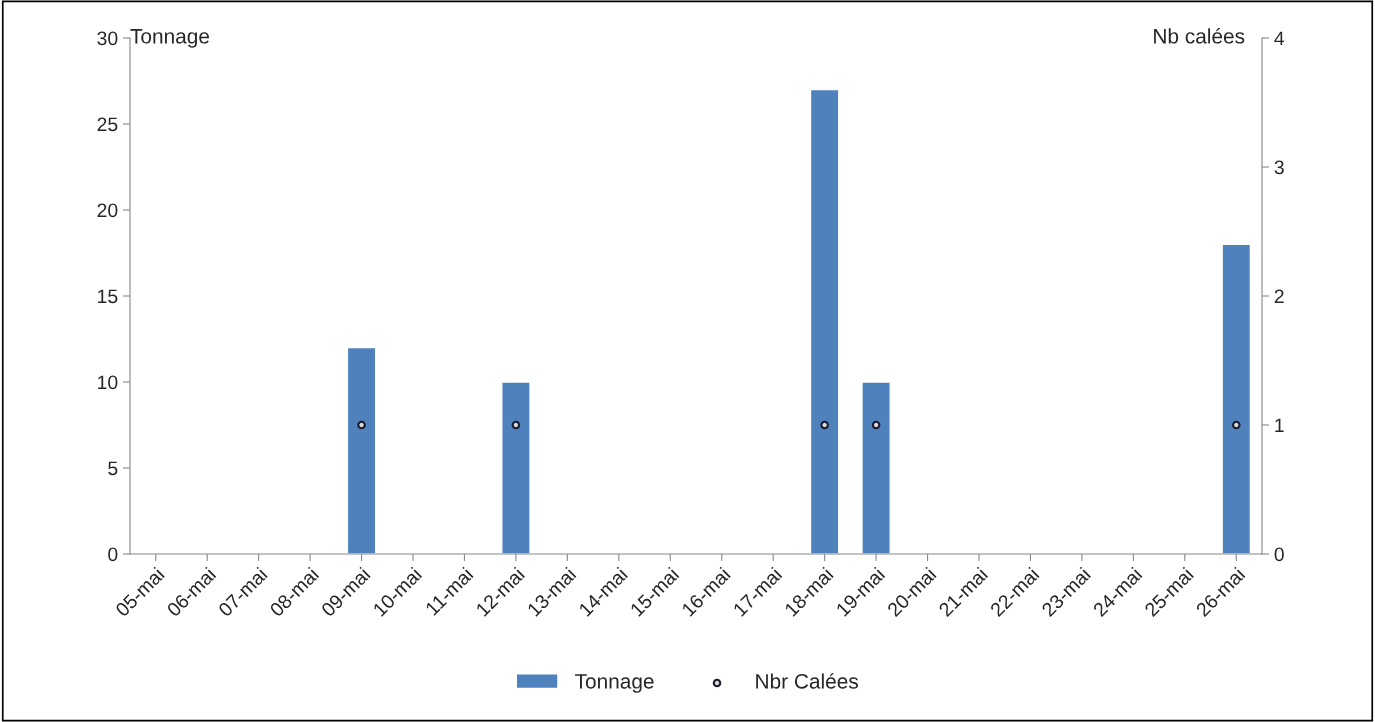  What do you see at coordinates (614, 683) in the screenshot?
I see `legend-label: Tonnage` at bounding box center [614, 683].